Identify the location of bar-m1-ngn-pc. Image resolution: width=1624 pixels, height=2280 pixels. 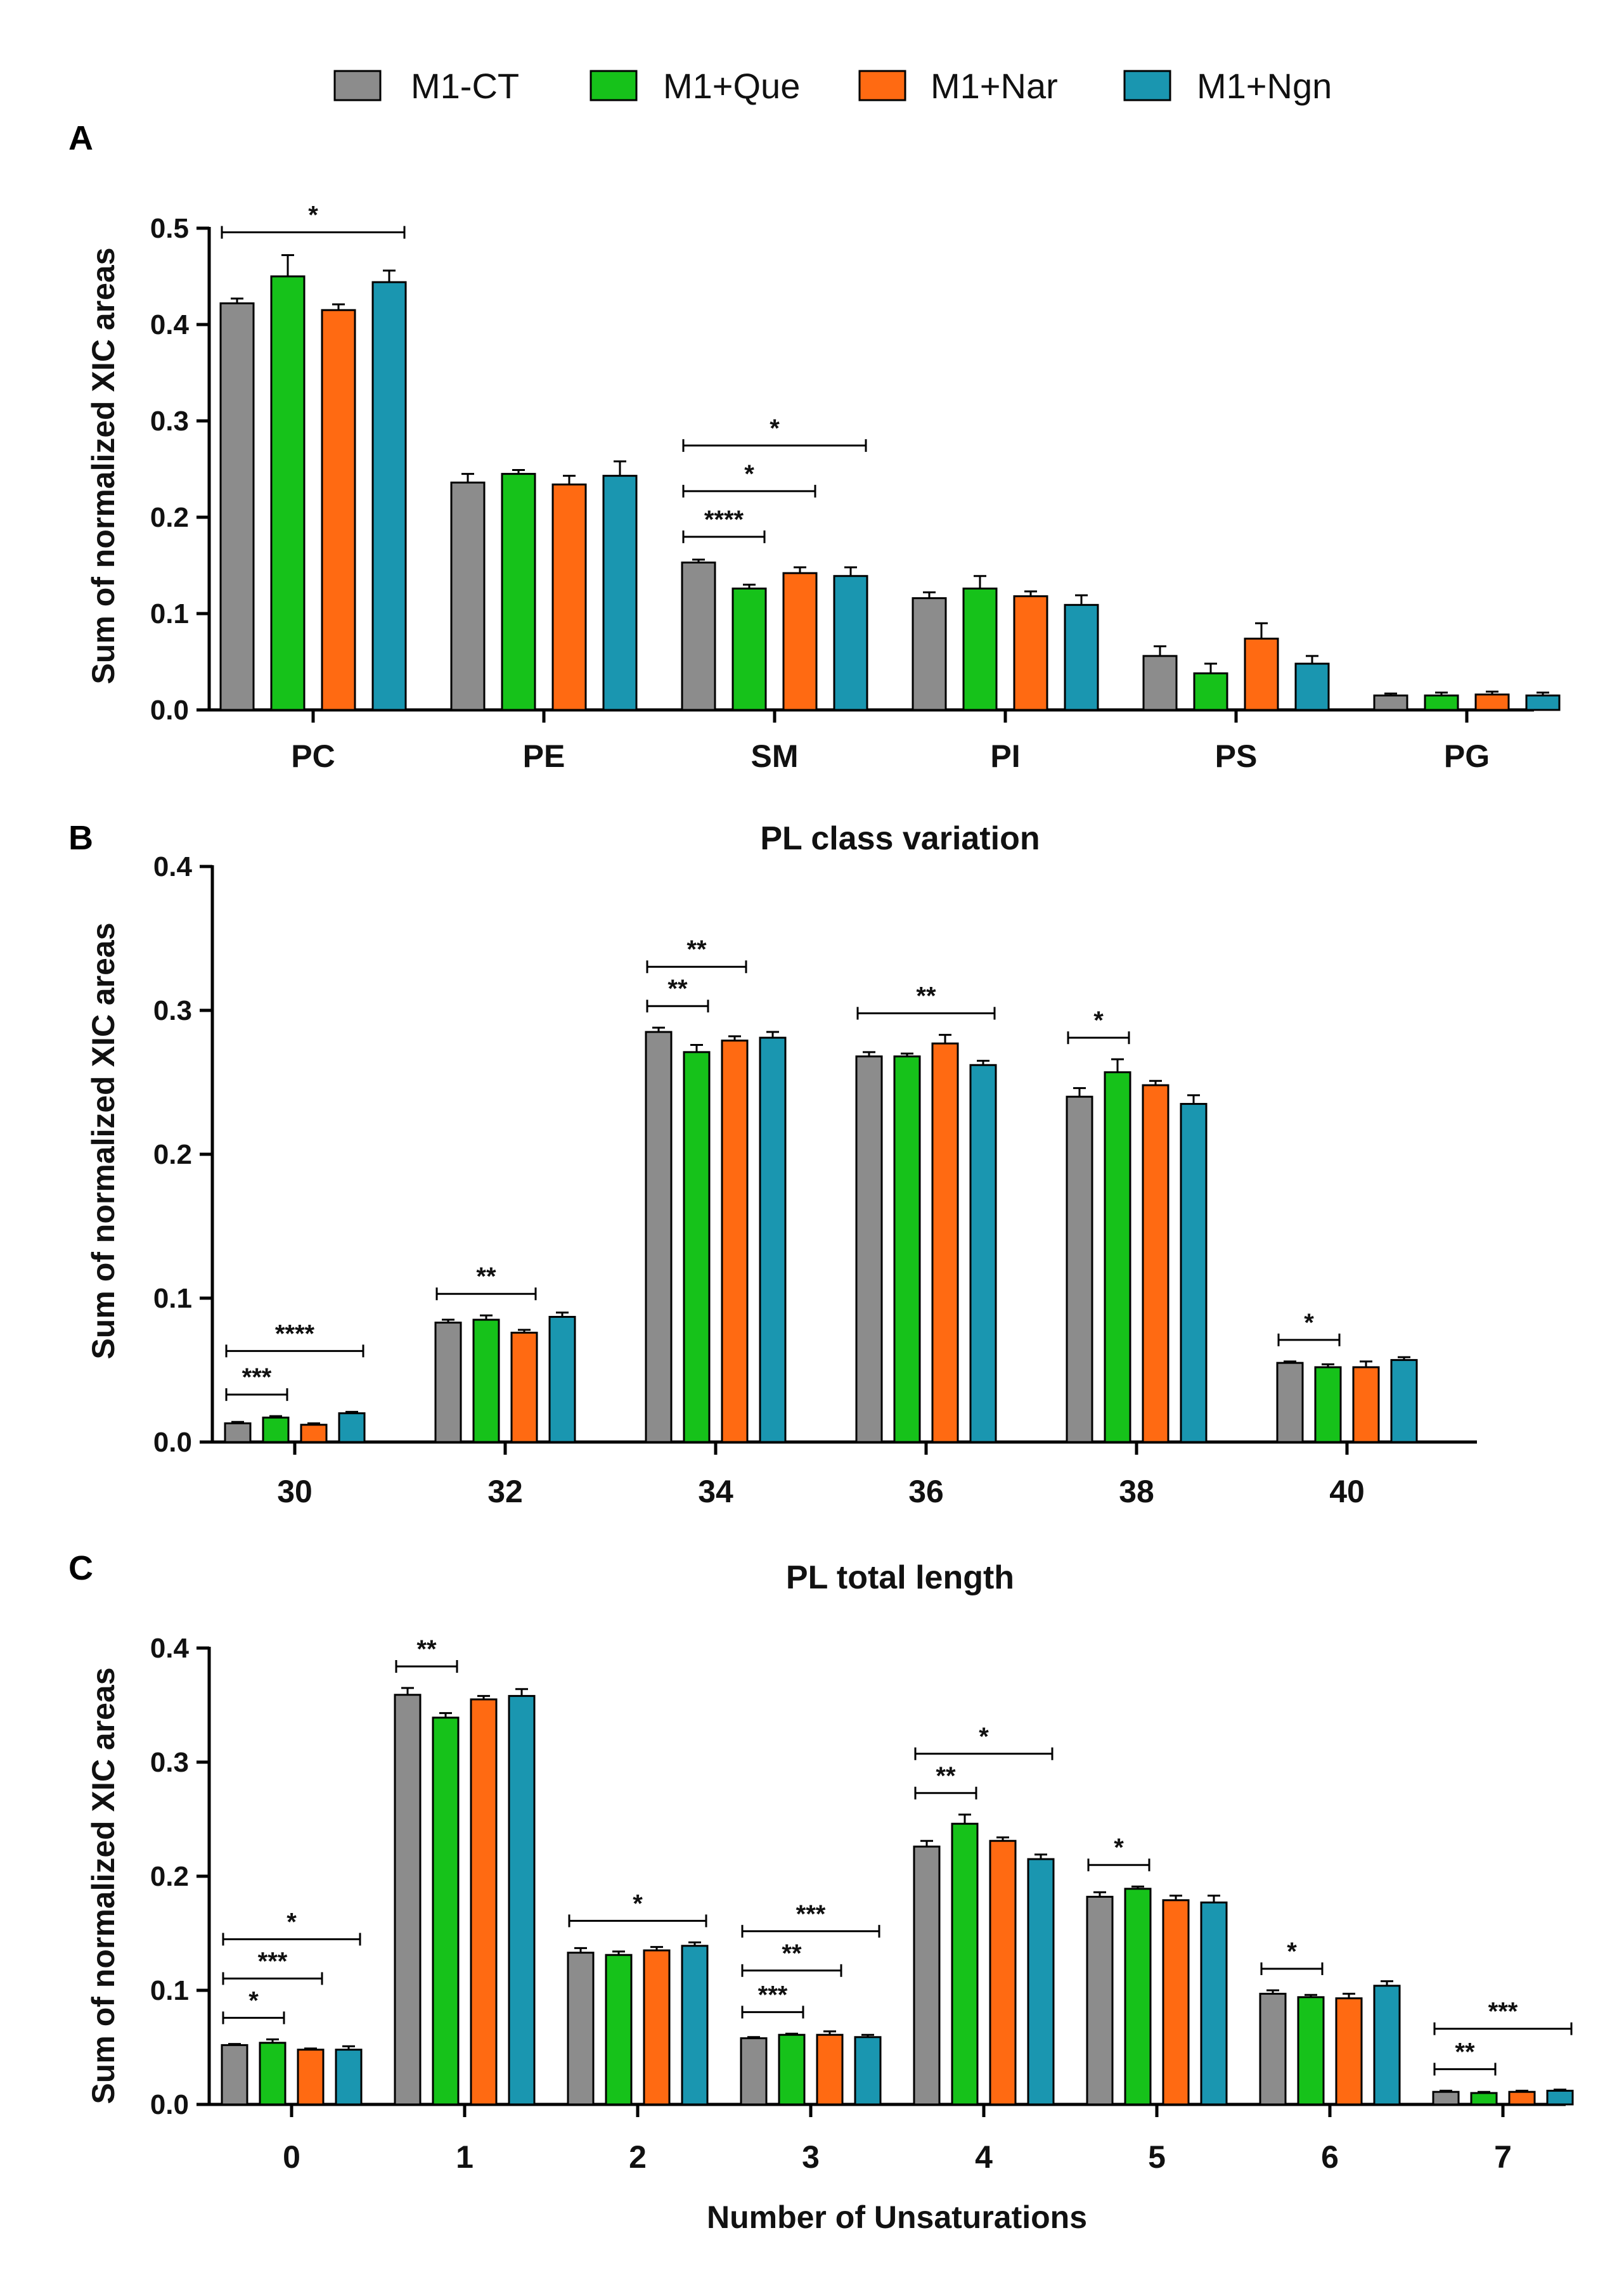
(389, 496).